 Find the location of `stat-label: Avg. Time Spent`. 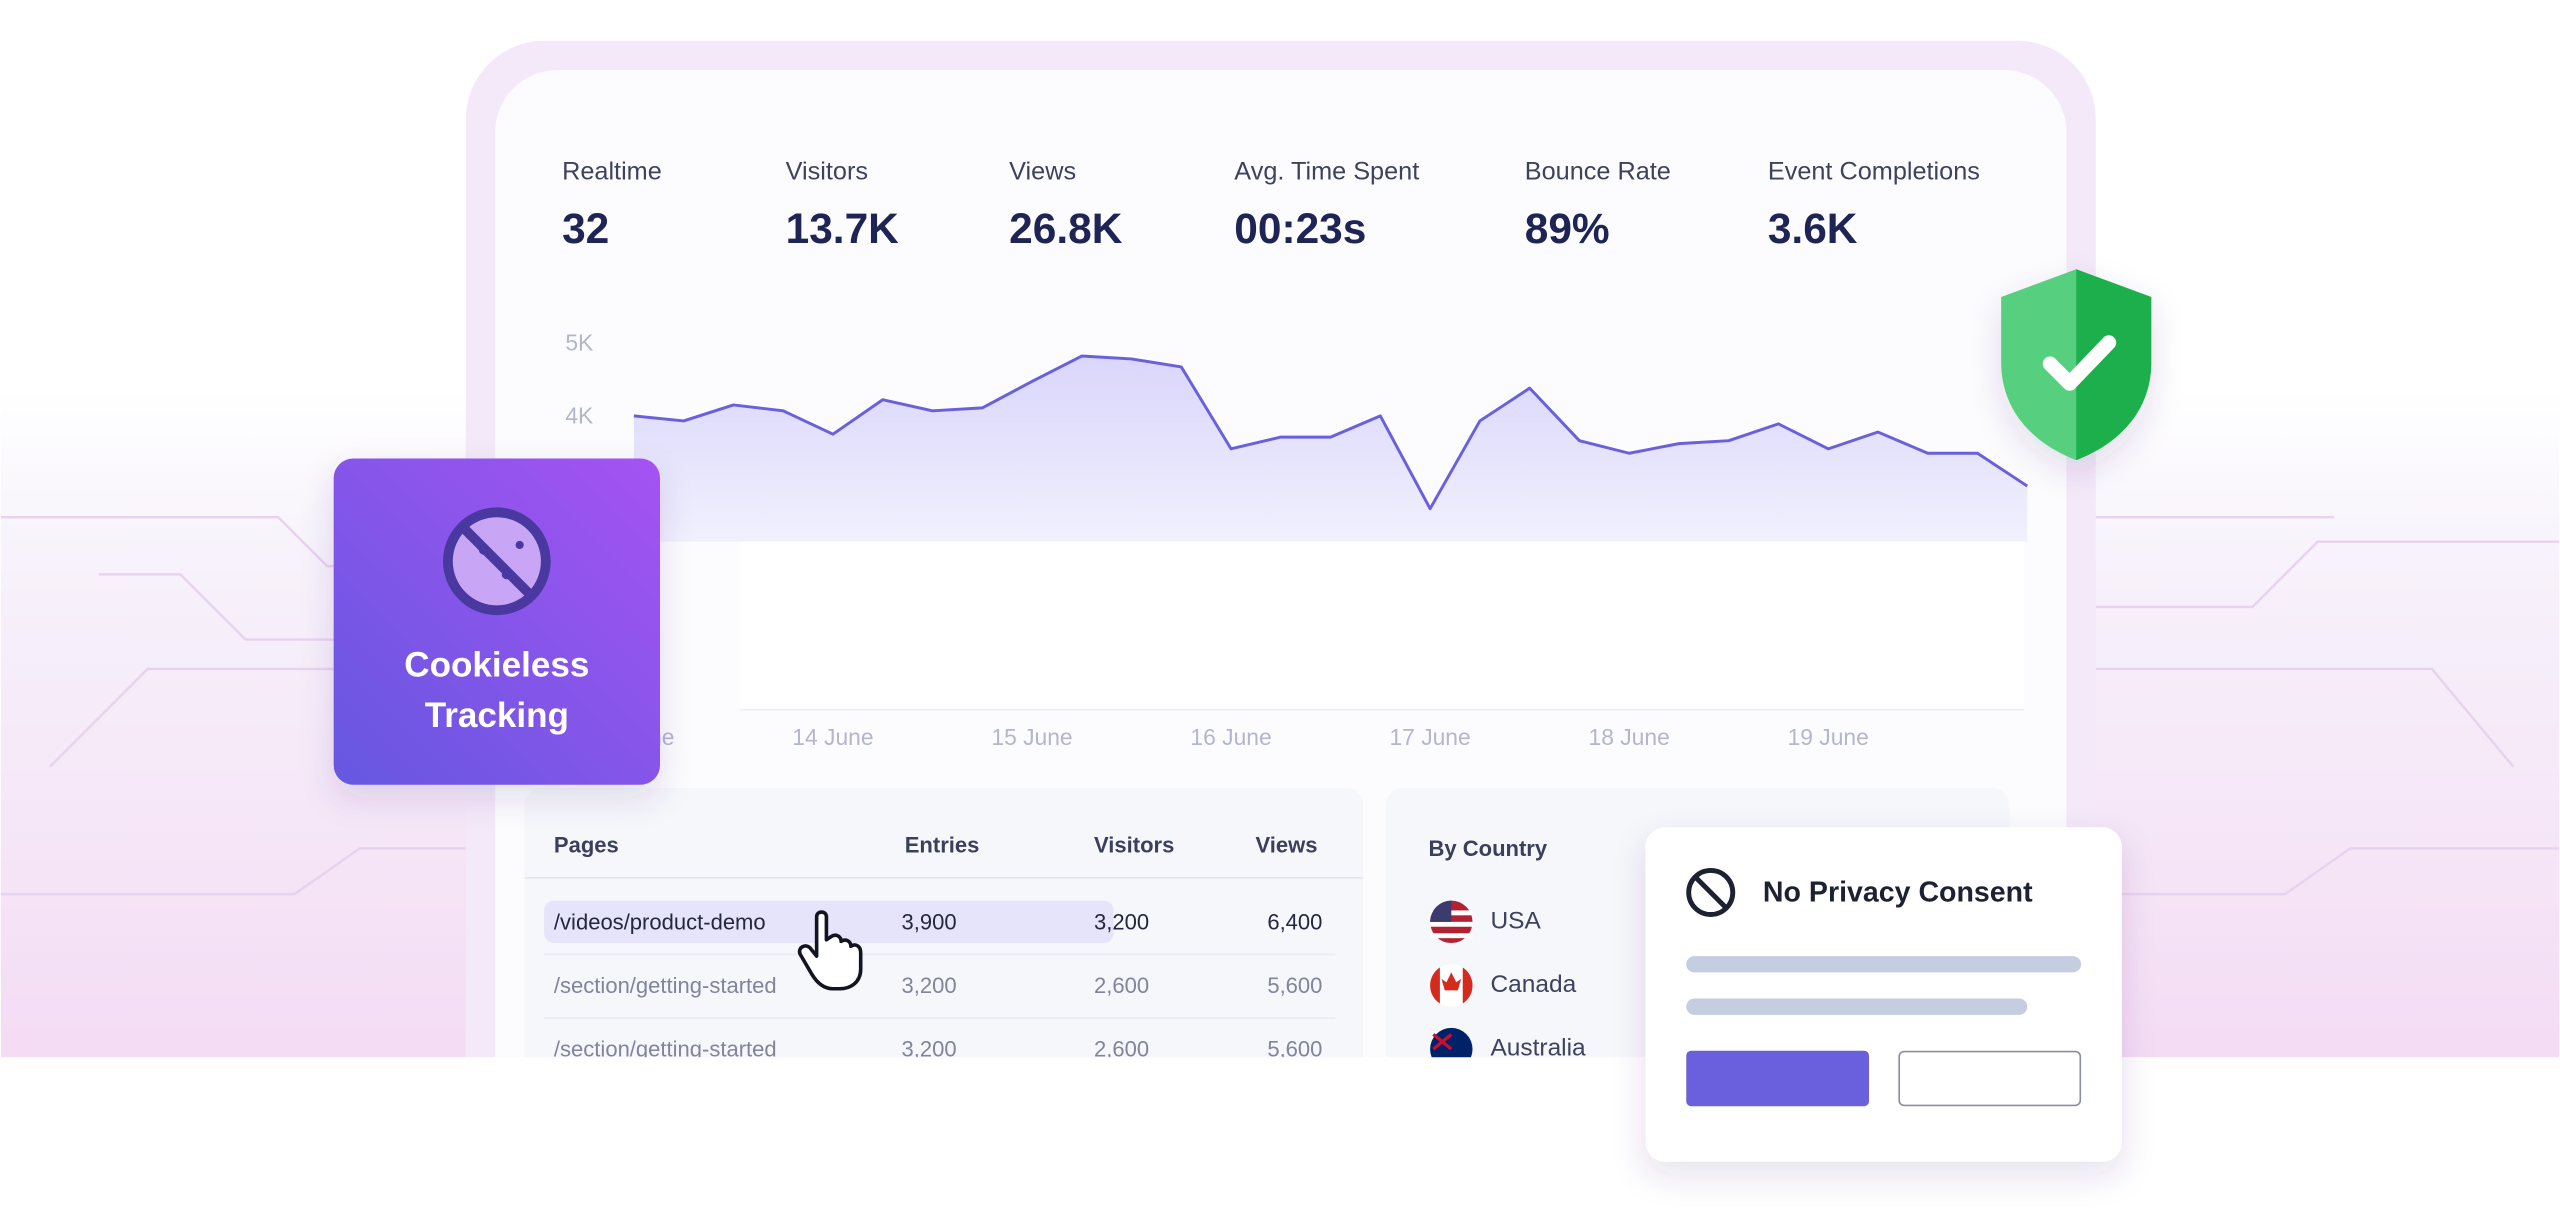

stat-label: Avg. Time Spent is located at coordinates (1326, 172).